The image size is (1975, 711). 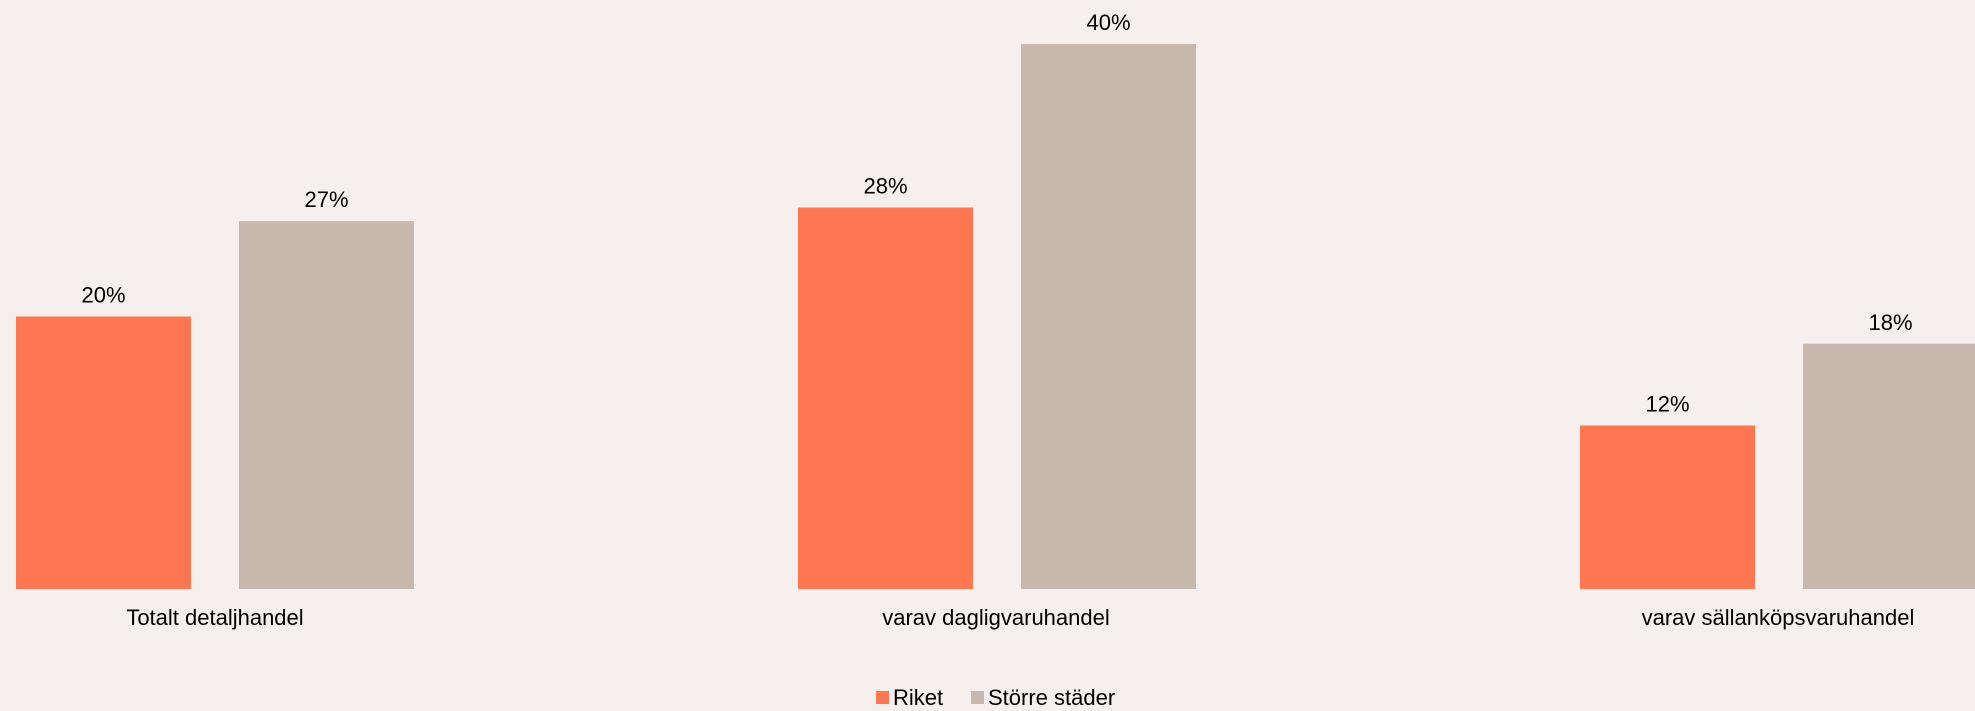 What do you see at coordinates (1778, 617) in the screenshot?
I see `category-label-varav-sallankopsvaruhandel: varav sällanköpsvaruhandel` at bounding box center [1778, 617].